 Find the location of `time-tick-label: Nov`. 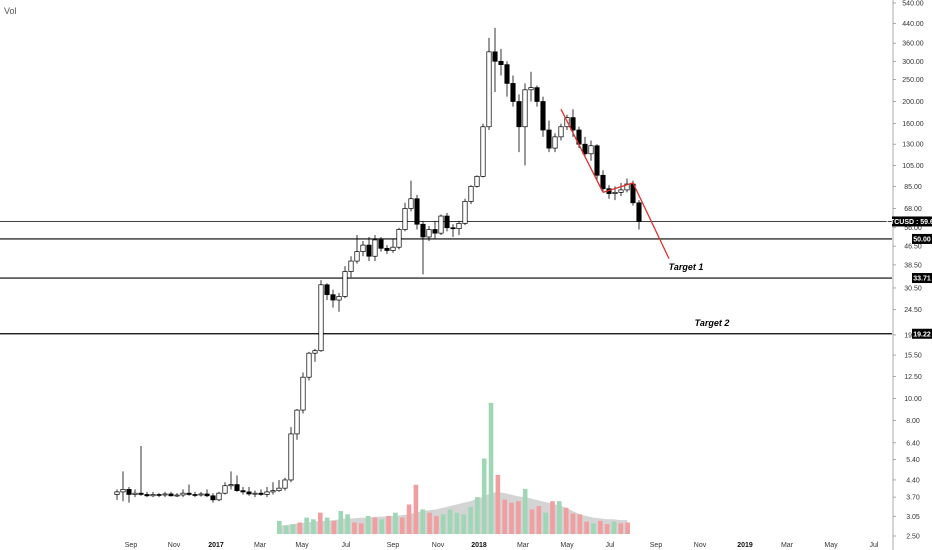

time-tick-label: Nov is located at coordinates (174, 545).